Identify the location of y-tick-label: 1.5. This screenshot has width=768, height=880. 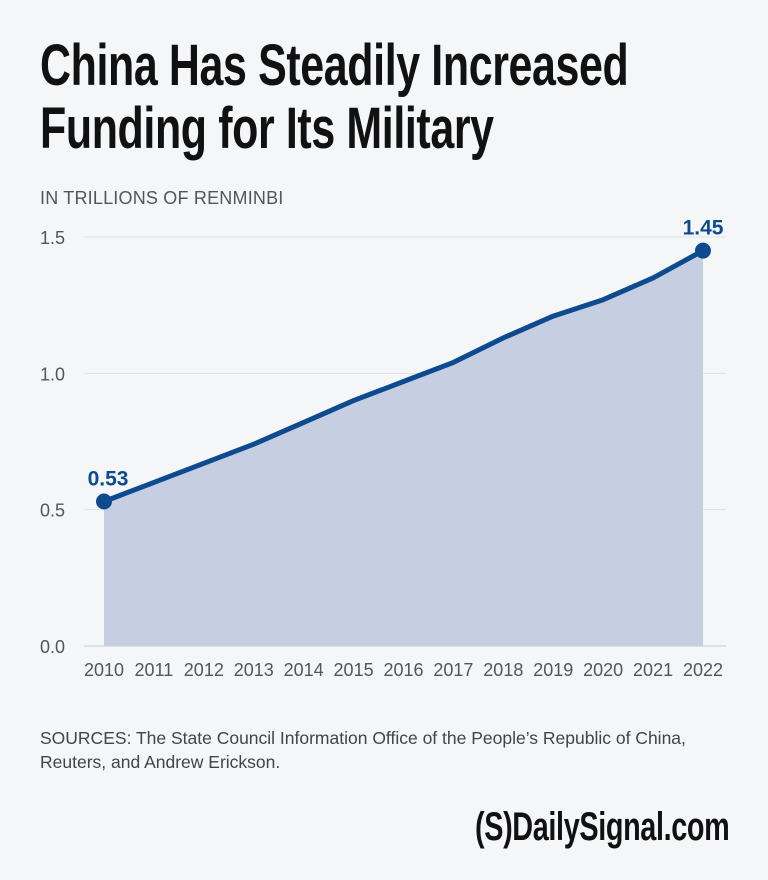
(52, 238).